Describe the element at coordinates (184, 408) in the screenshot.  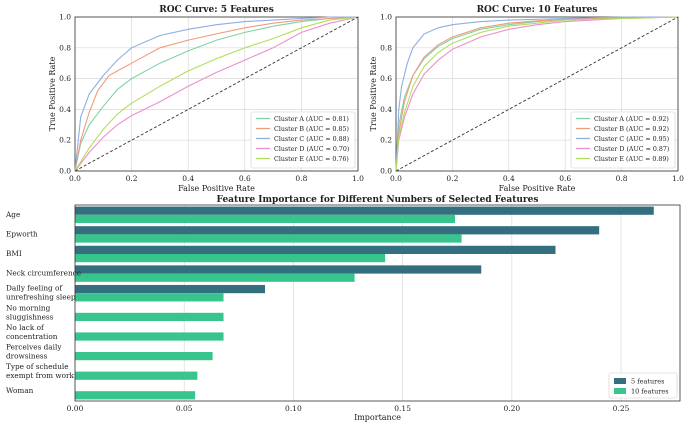
I see `x-tick-label: 0.05` at that location.